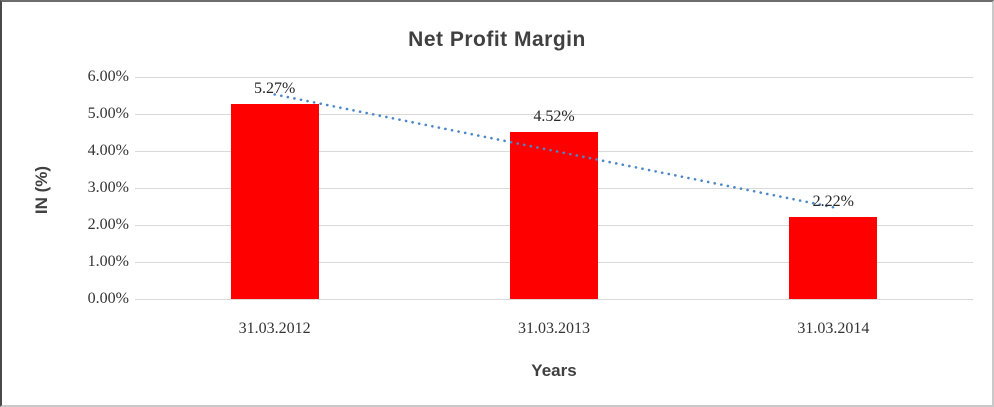 The image size is (994, 407). Describe the element at coordinates (833, 328) in the screenshot. I see `x-tick-label: 31.03.2014` at that location.